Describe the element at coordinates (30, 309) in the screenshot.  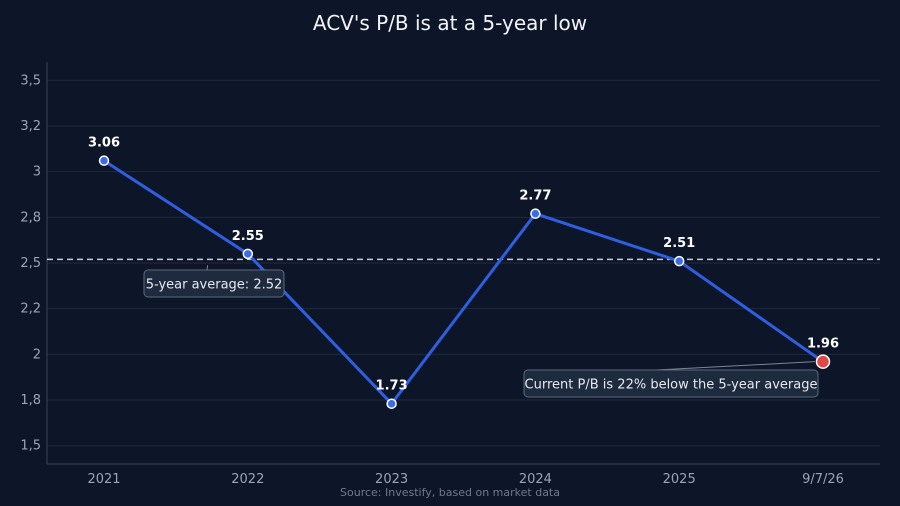
I see `y-tick-label: 2,2` at that location.